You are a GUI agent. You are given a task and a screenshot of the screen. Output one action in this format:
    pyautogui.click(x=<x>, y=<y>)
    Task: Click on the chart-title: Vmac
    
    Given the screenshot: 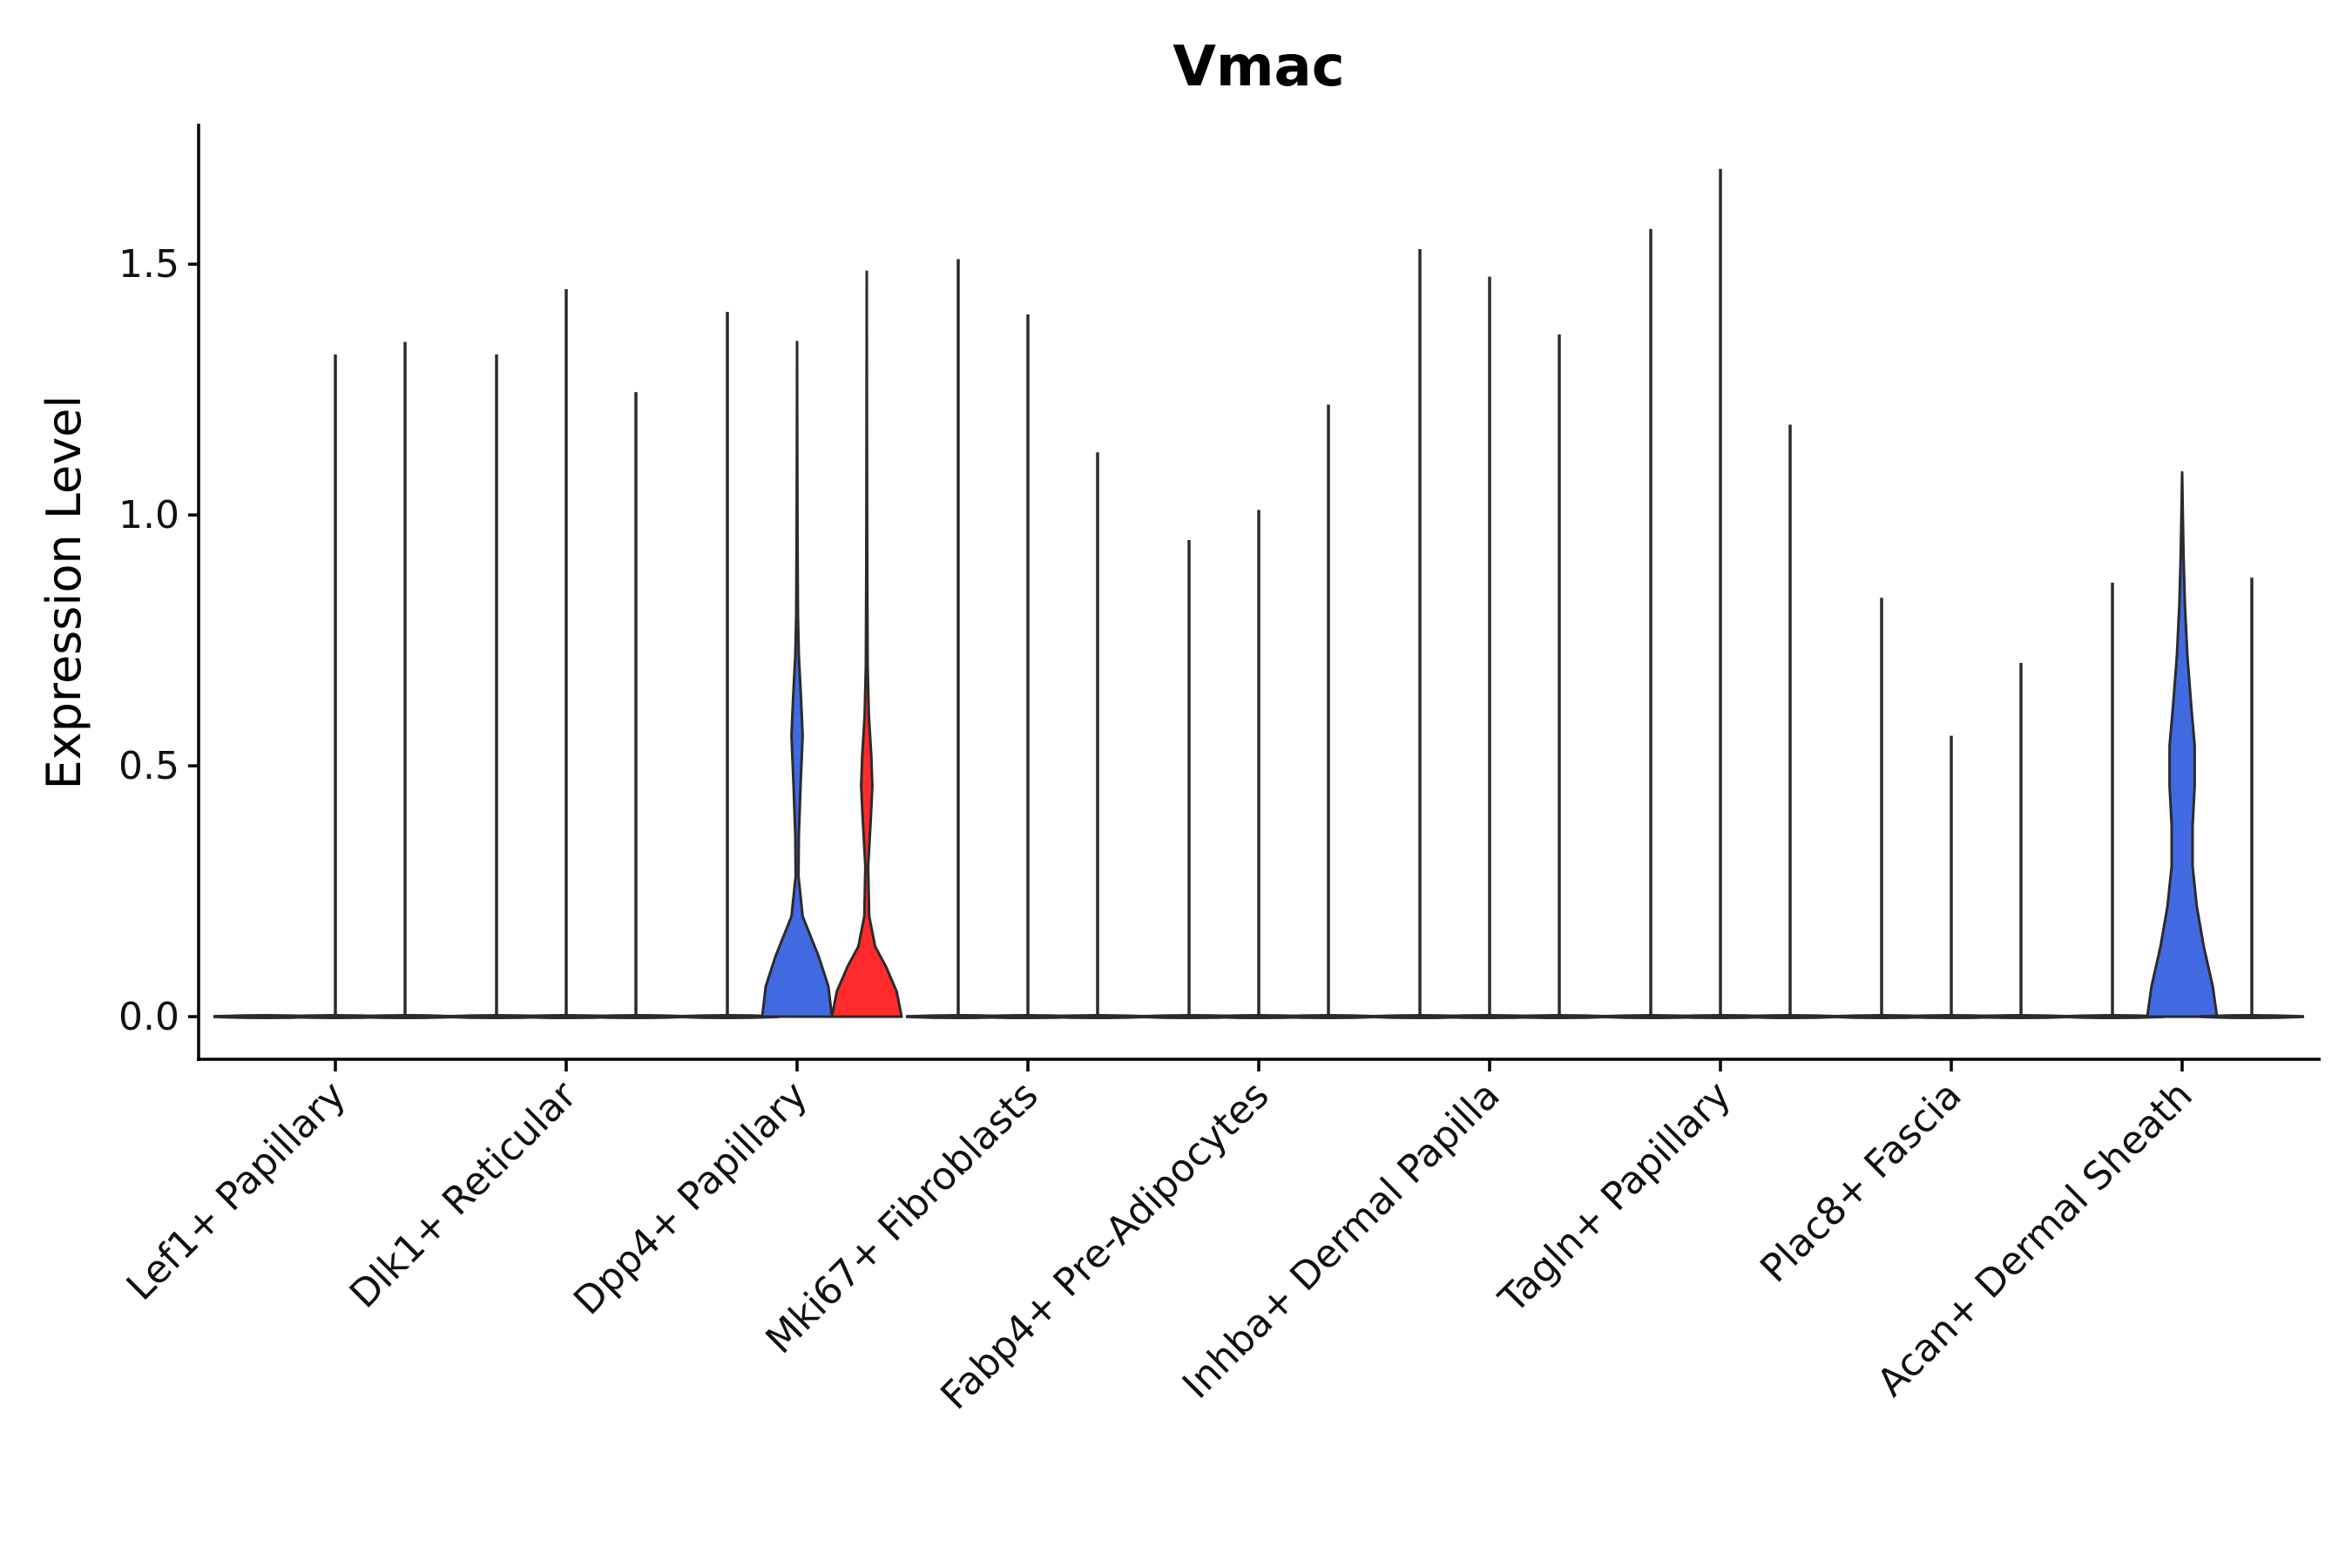 What is the action you would take?
    pyautogui.click(x=1258, y=67)
    